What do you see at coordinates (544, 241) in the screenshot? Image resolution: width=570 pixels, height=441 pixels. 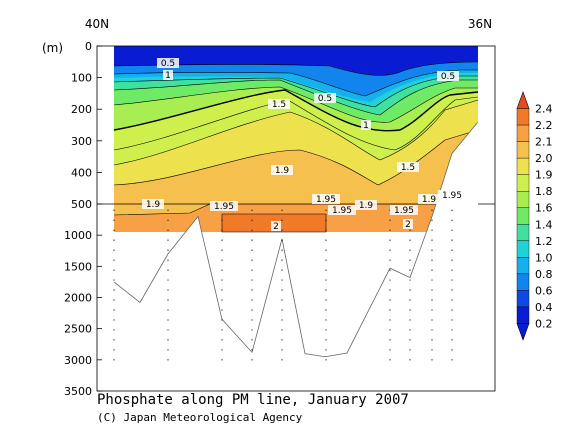 I see `colorbar-label: 1.2` at bounding box center [544, 241].